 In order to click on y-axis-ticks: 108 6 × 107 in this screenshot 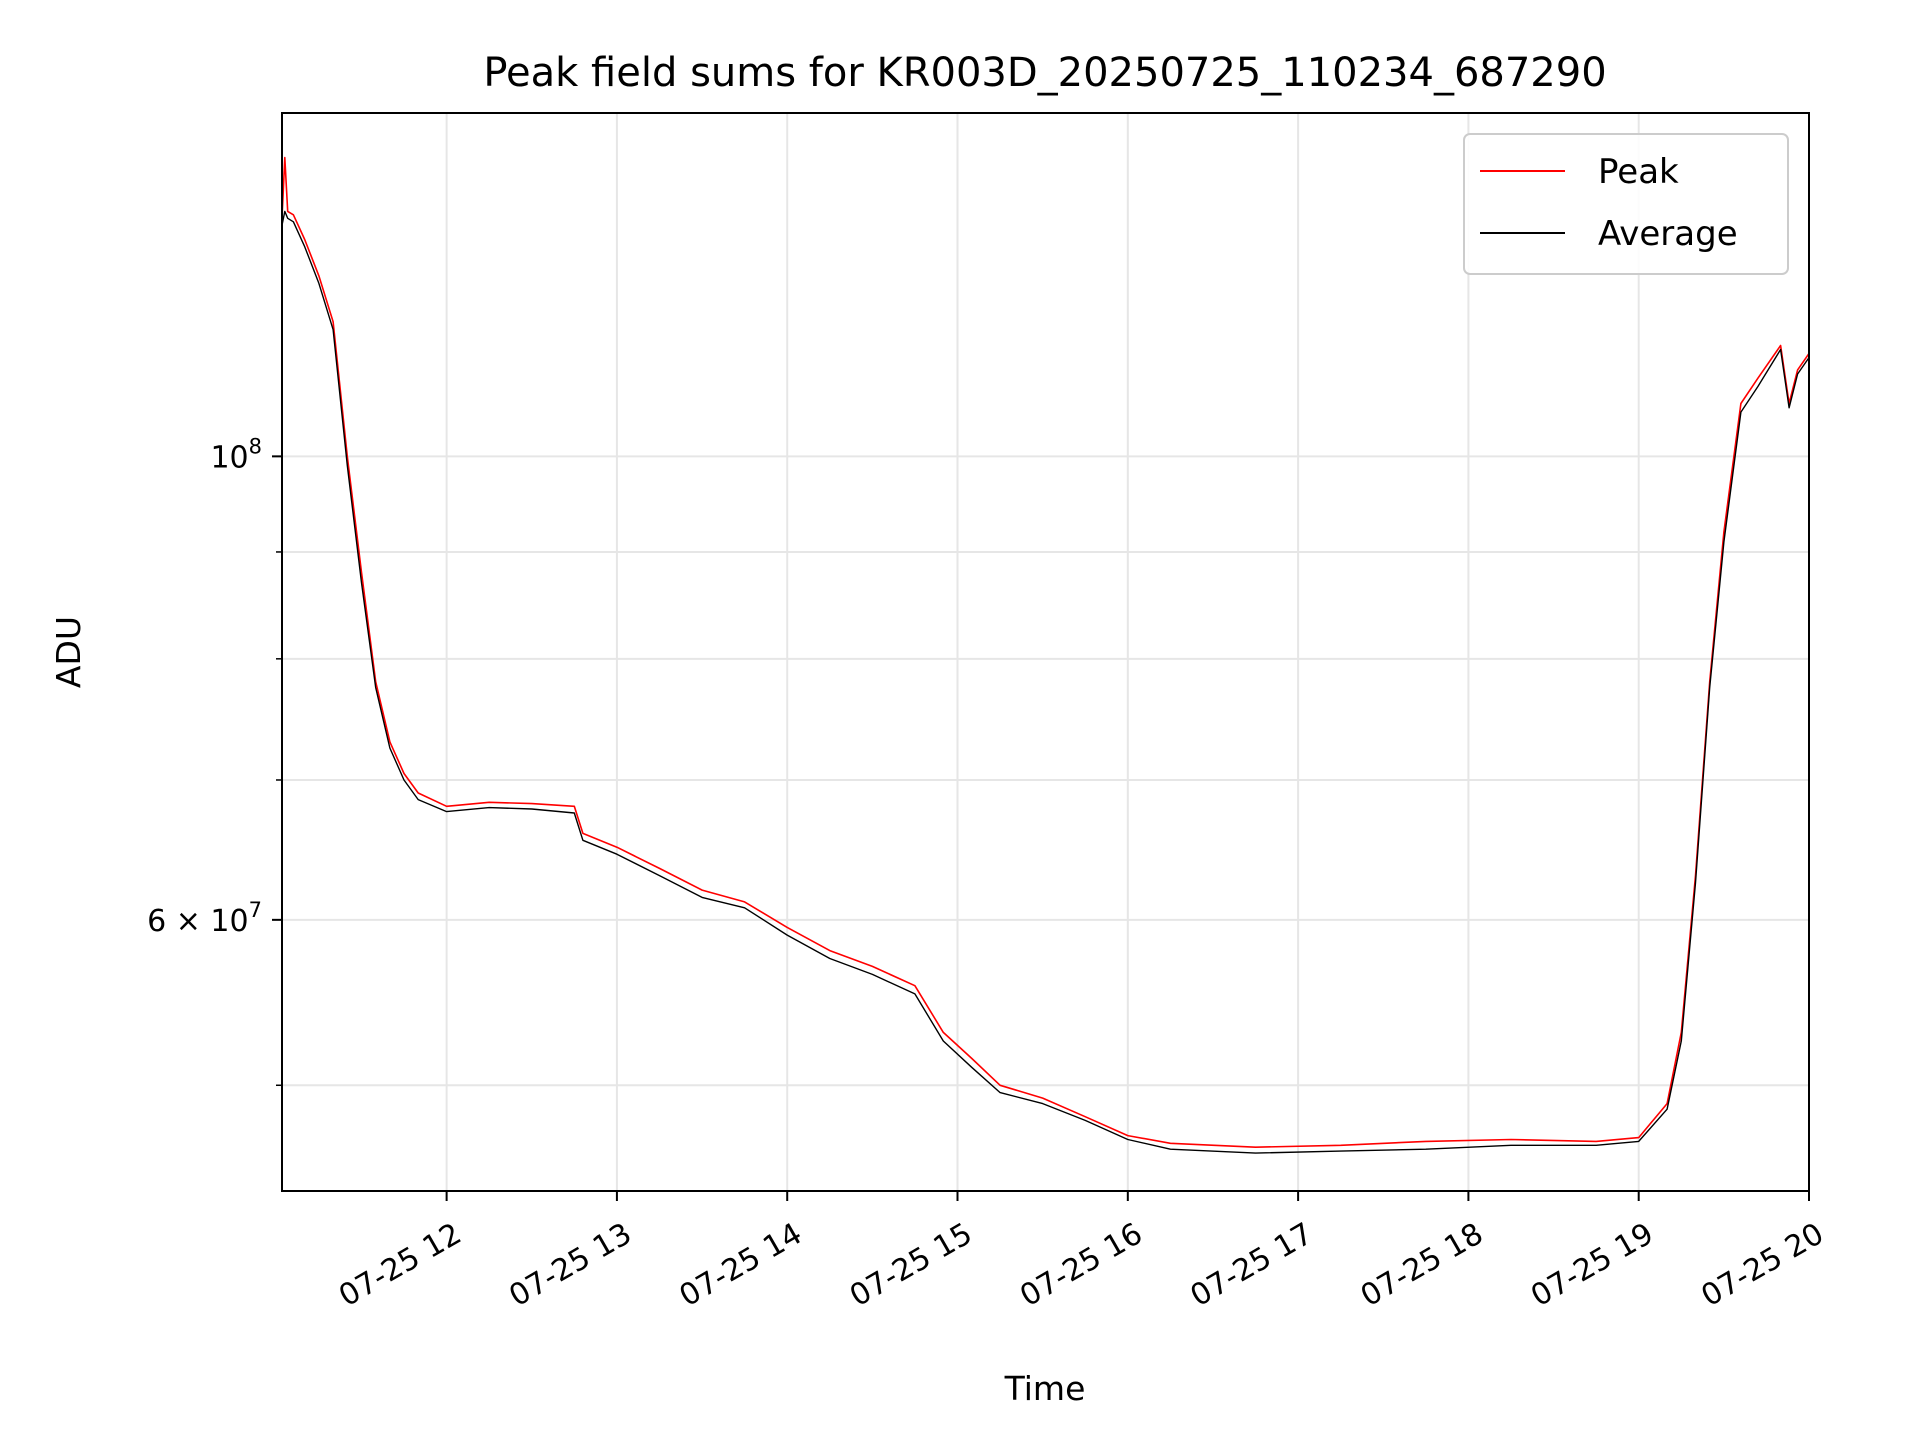, I will do `click(214, 760)`.